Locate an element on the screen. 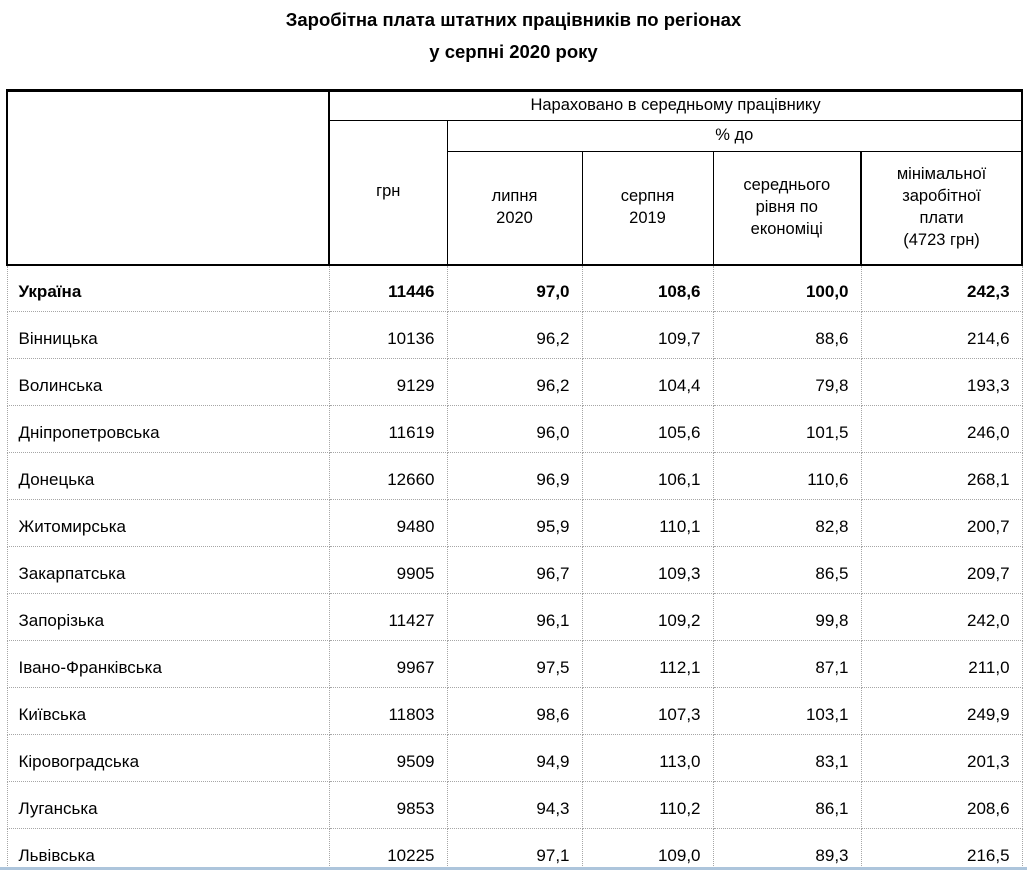  value-cell: 11619 is located at coordinates (388, 429).